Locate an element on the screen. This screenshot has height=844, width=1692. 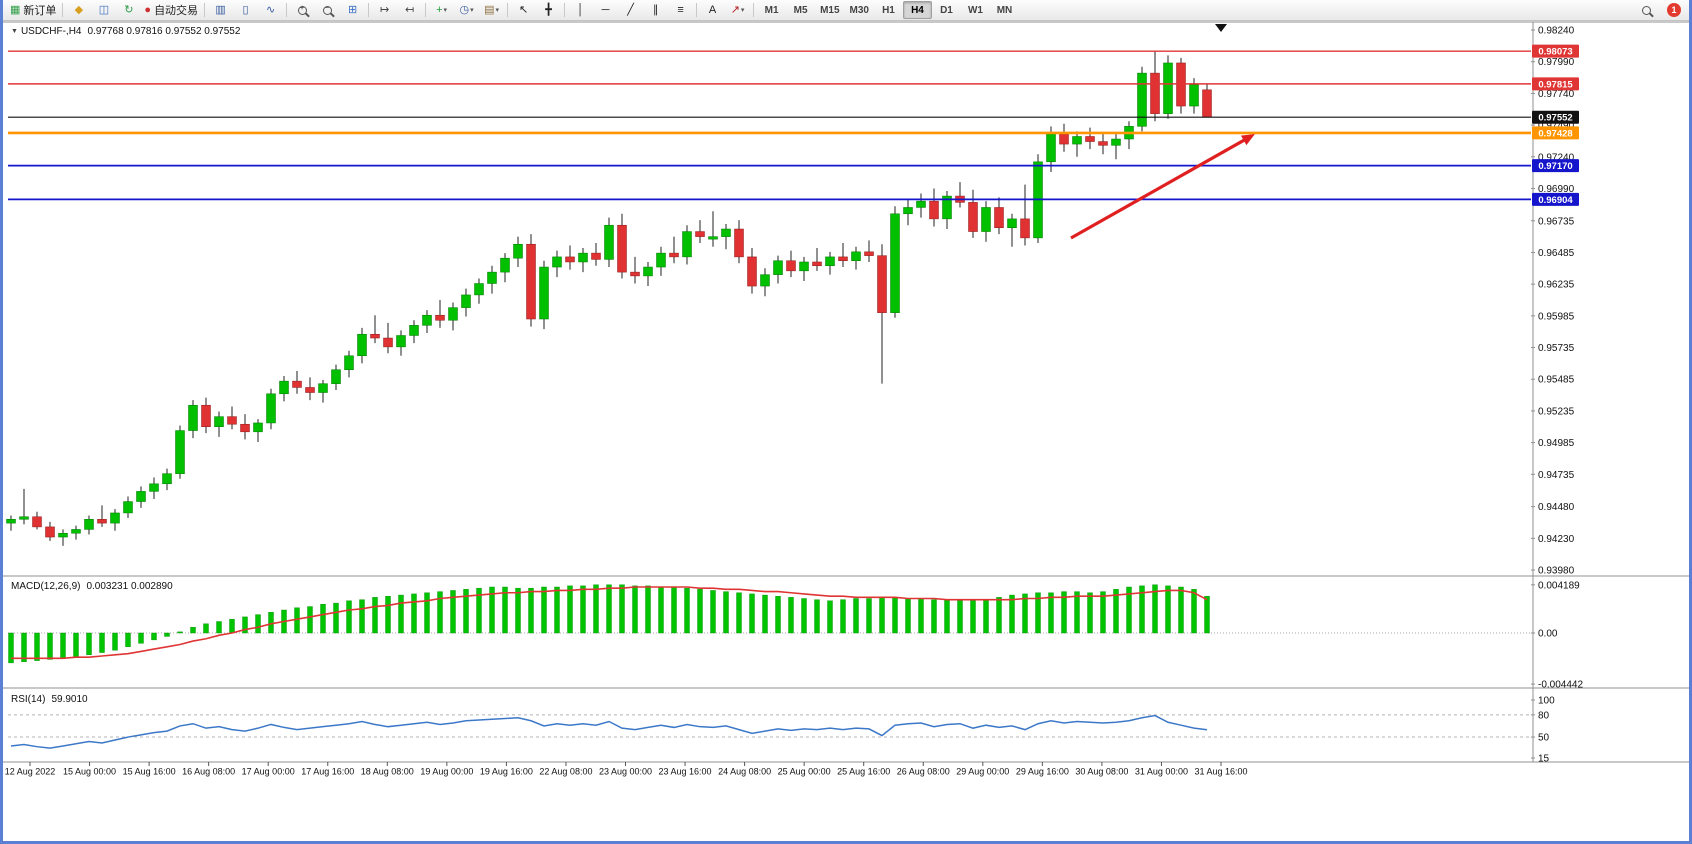
cursor-button: ↖ is located at coordinates (523, 10).